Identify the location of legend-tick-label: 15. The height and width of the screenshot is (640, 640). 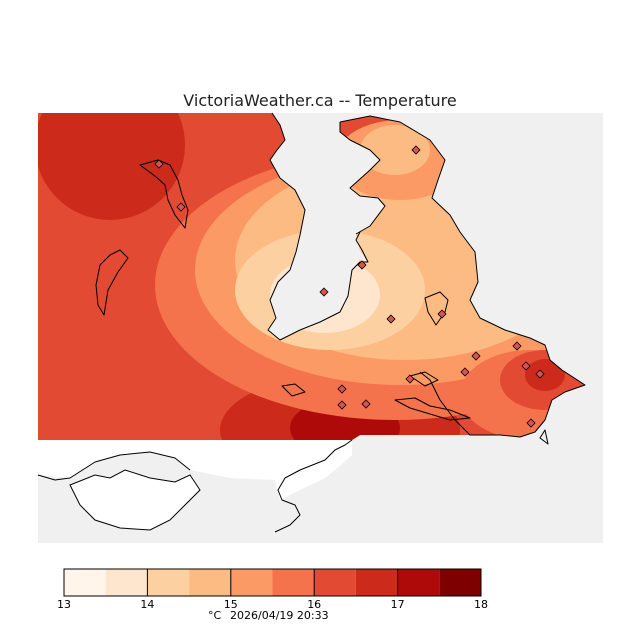
(231, 604).